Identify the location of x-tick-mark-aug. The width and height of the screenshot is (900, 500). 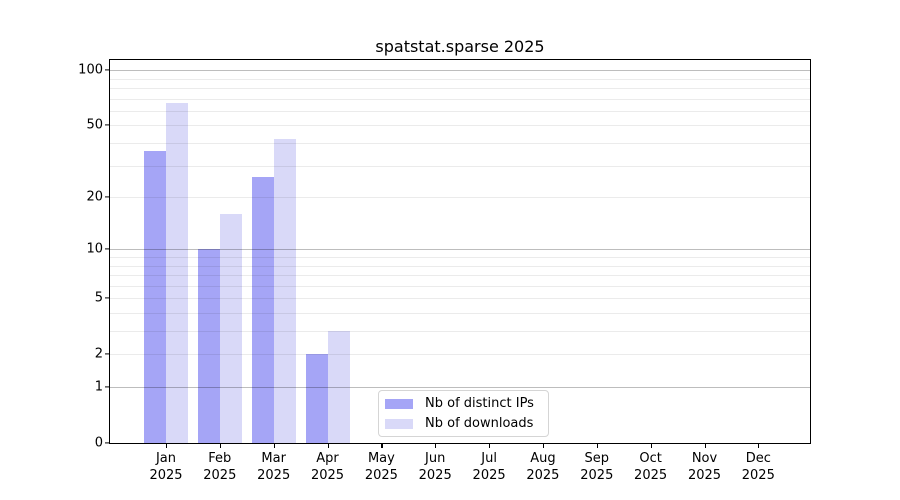
(543, 445).